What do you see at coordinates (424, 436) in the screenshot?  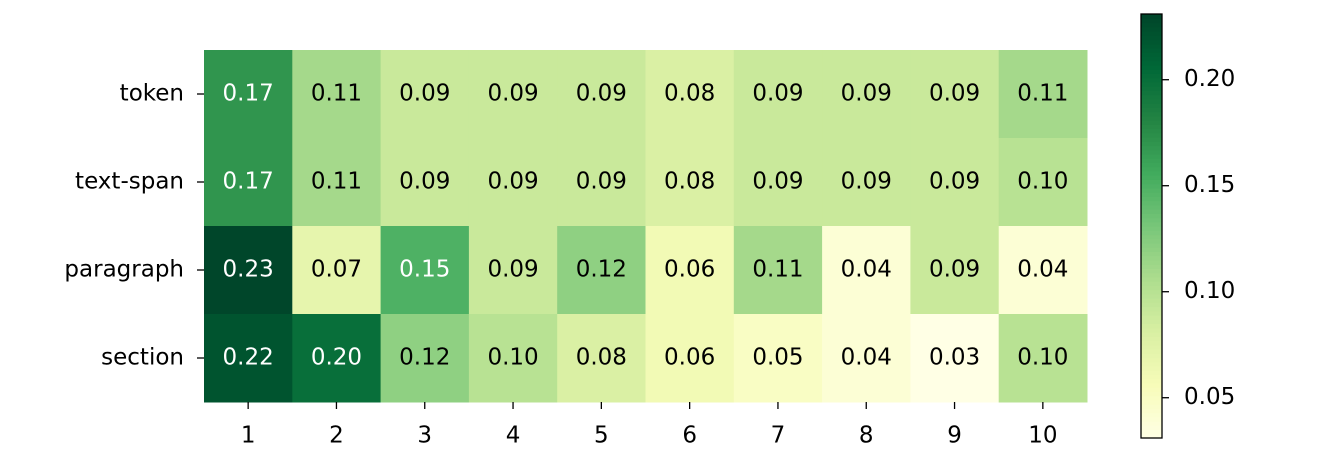 I see `x-tick-label: 3` at bounding box center [424, 436].